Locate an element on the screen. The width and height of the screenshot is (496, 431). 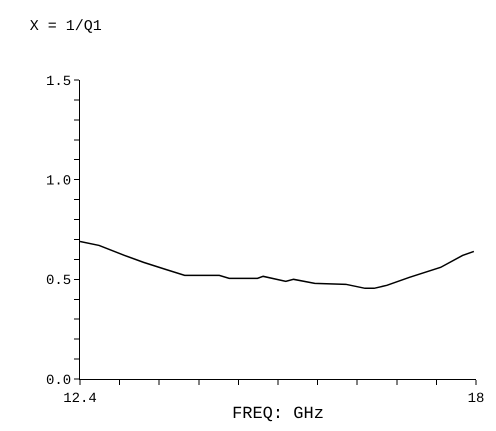
x-axis-title: FREQ: GHz is located at coordinates (278, 414).